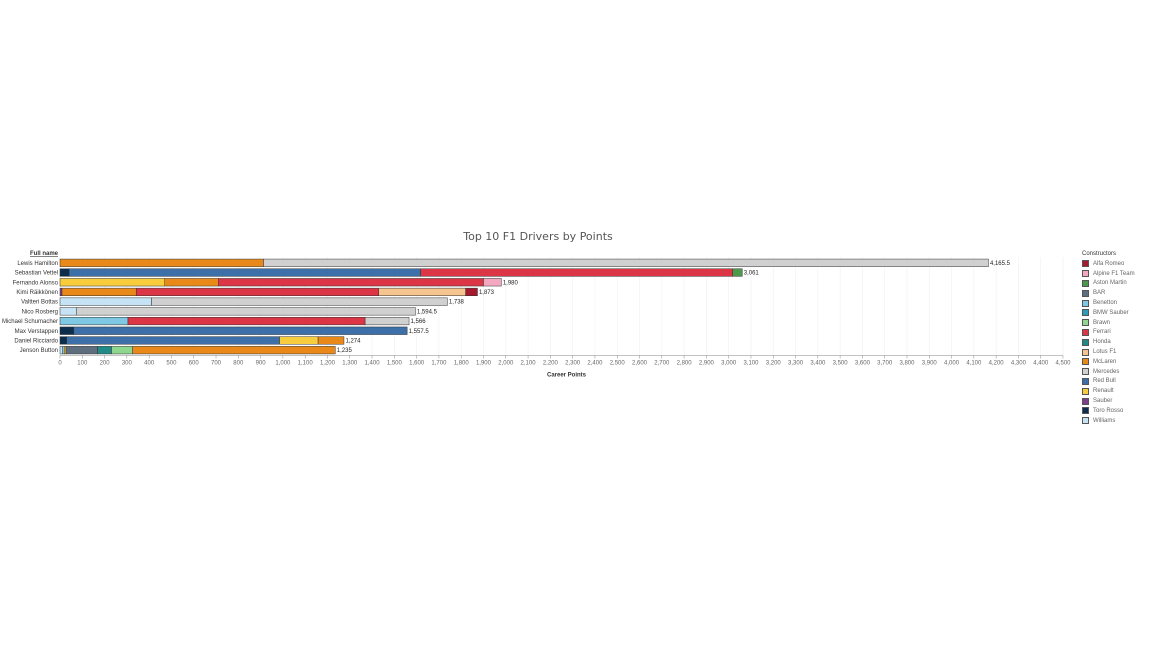  What do you see at coordinates (1114, 273) in the screenshot?
I see `legend-label: Alpine F1 Team` at bounding box center [1114, 273].